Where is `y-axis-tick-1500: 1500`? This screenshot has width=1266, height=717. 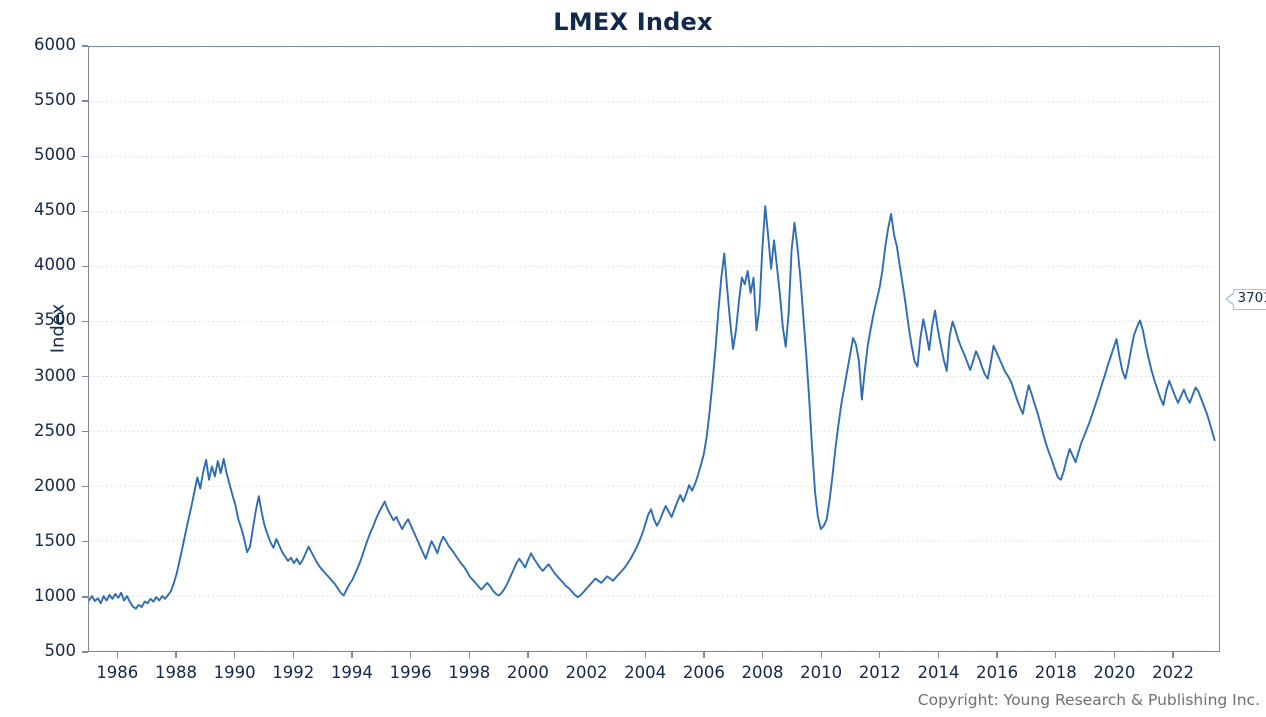
y-axis-tick-1500: 1500 is located at coordinates (55, 540).